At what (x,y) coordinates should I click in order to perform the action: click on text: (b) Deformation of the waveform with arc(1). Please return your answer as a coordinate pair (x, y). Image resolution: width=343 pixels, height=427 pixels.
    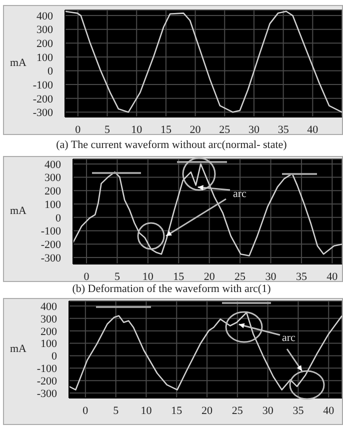
    Looking at the image, I should click on (171, 289).